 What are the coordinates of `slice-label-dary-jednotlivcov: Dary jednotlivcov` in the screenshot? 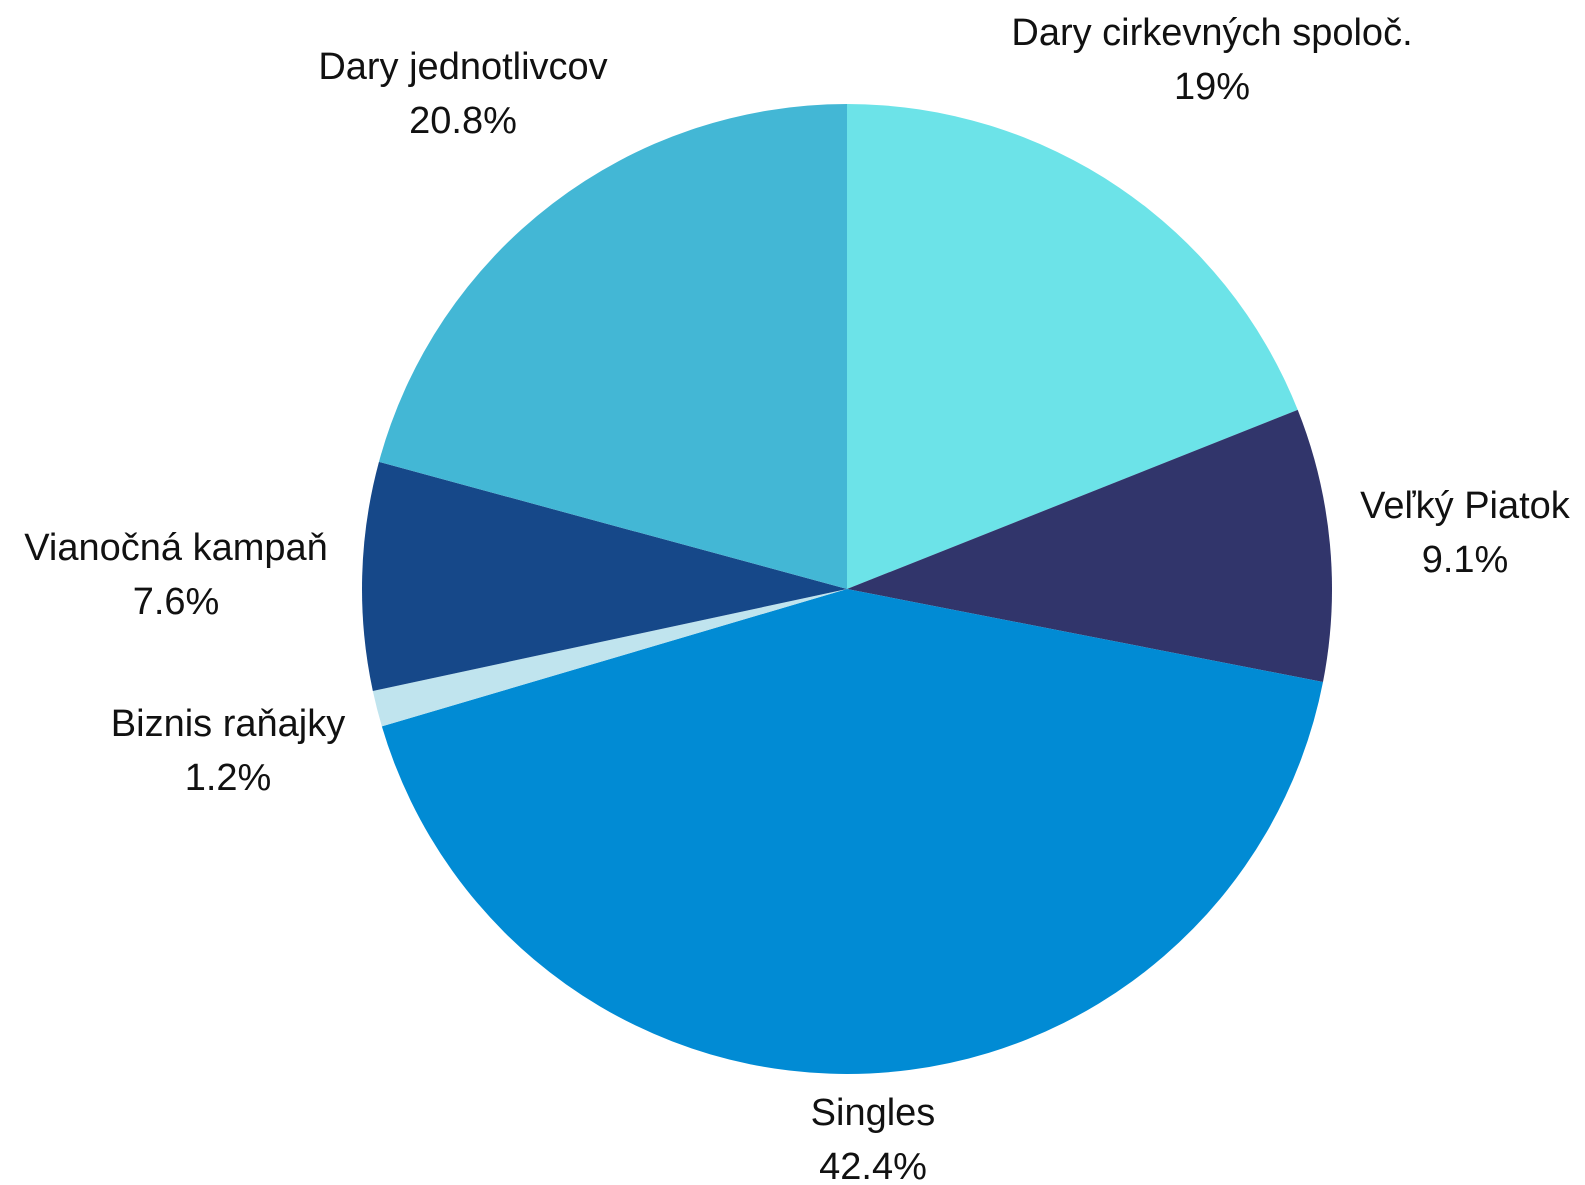 It's located at (462, 67).